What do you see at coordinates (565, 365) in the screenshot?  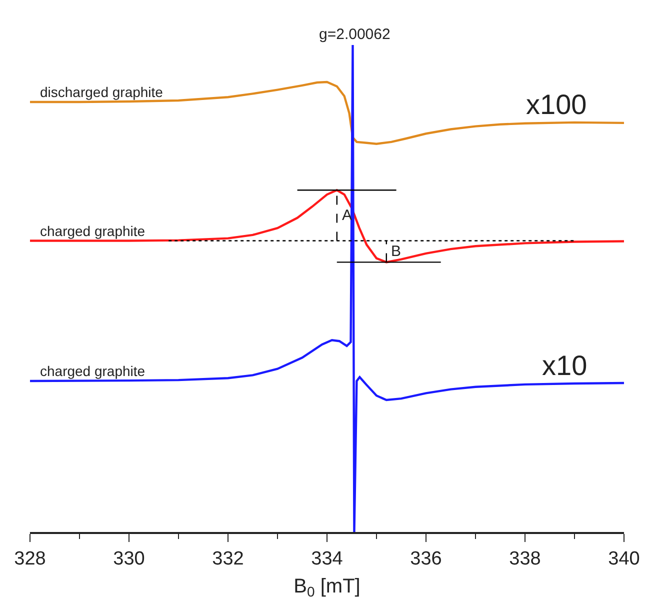 I see `annotation: x10` at bounding box center [565, 365].